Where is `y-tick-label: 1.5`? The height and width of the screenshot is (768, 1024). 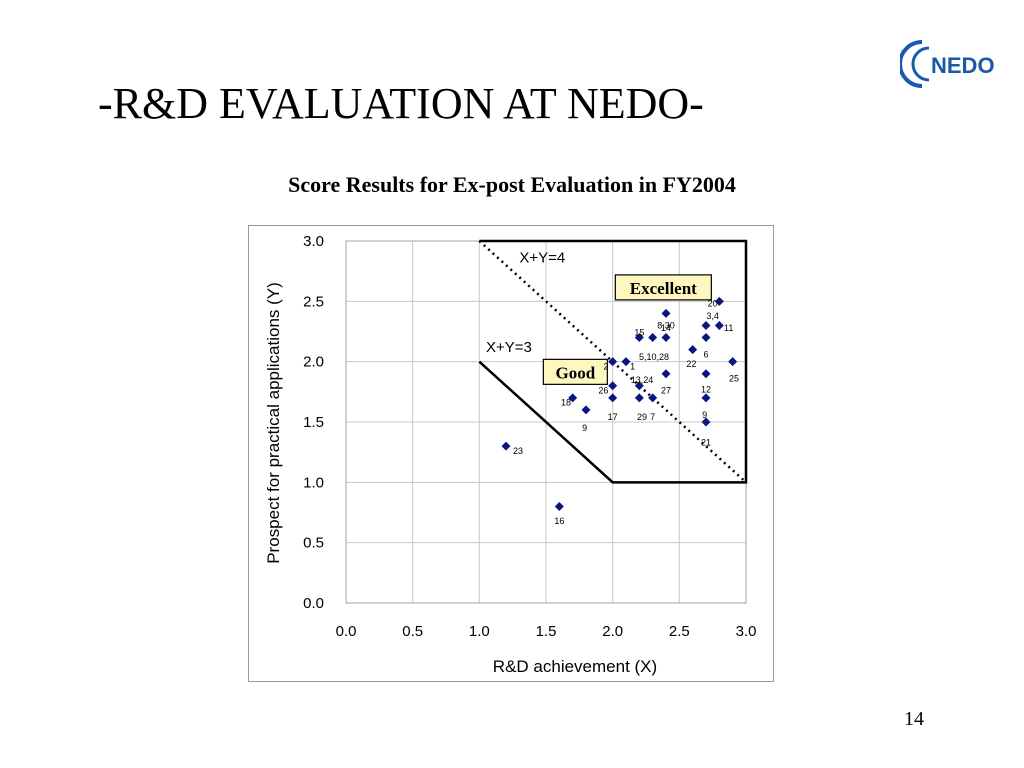
y-tick-label: 1.5 is located at coordinates (313, 422).